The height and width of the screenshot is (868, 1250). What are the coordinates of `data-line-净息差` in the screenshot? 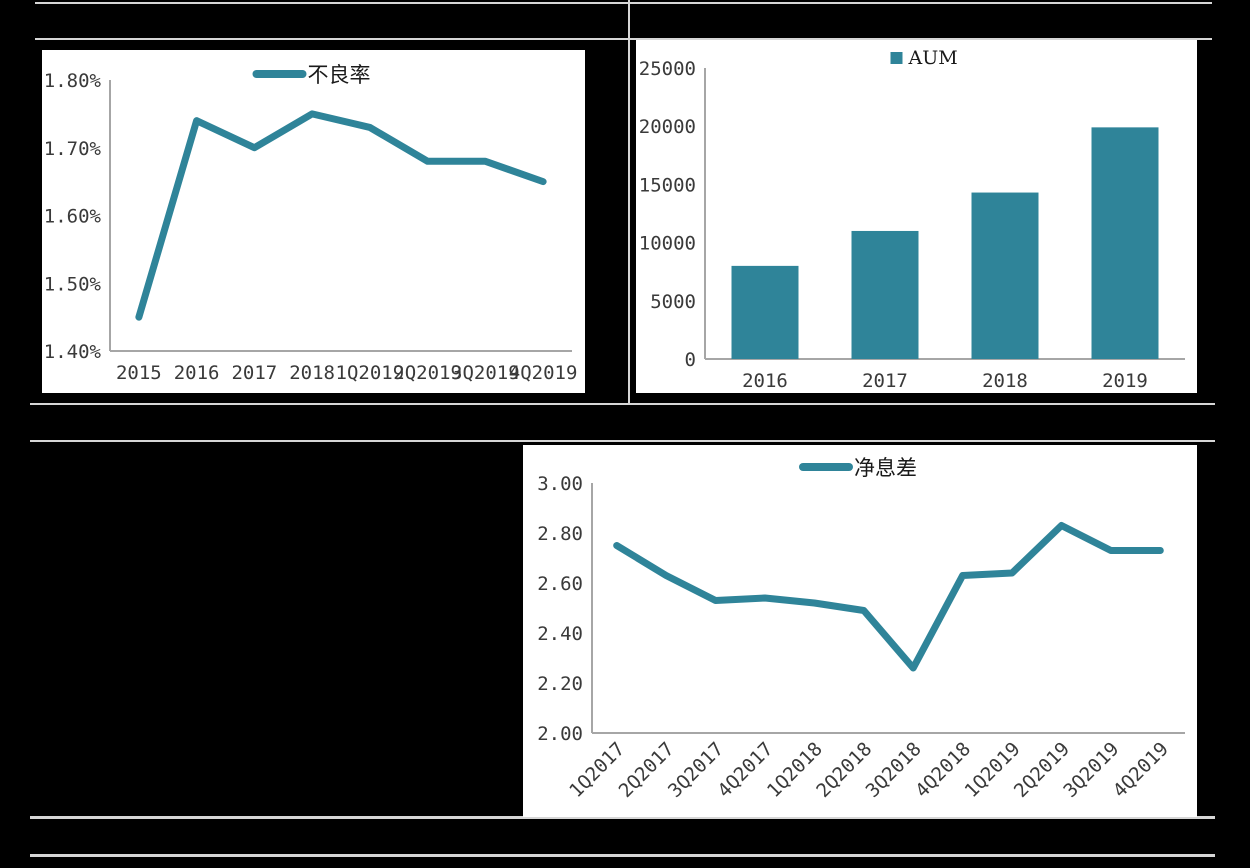 It's located at (888, 597).